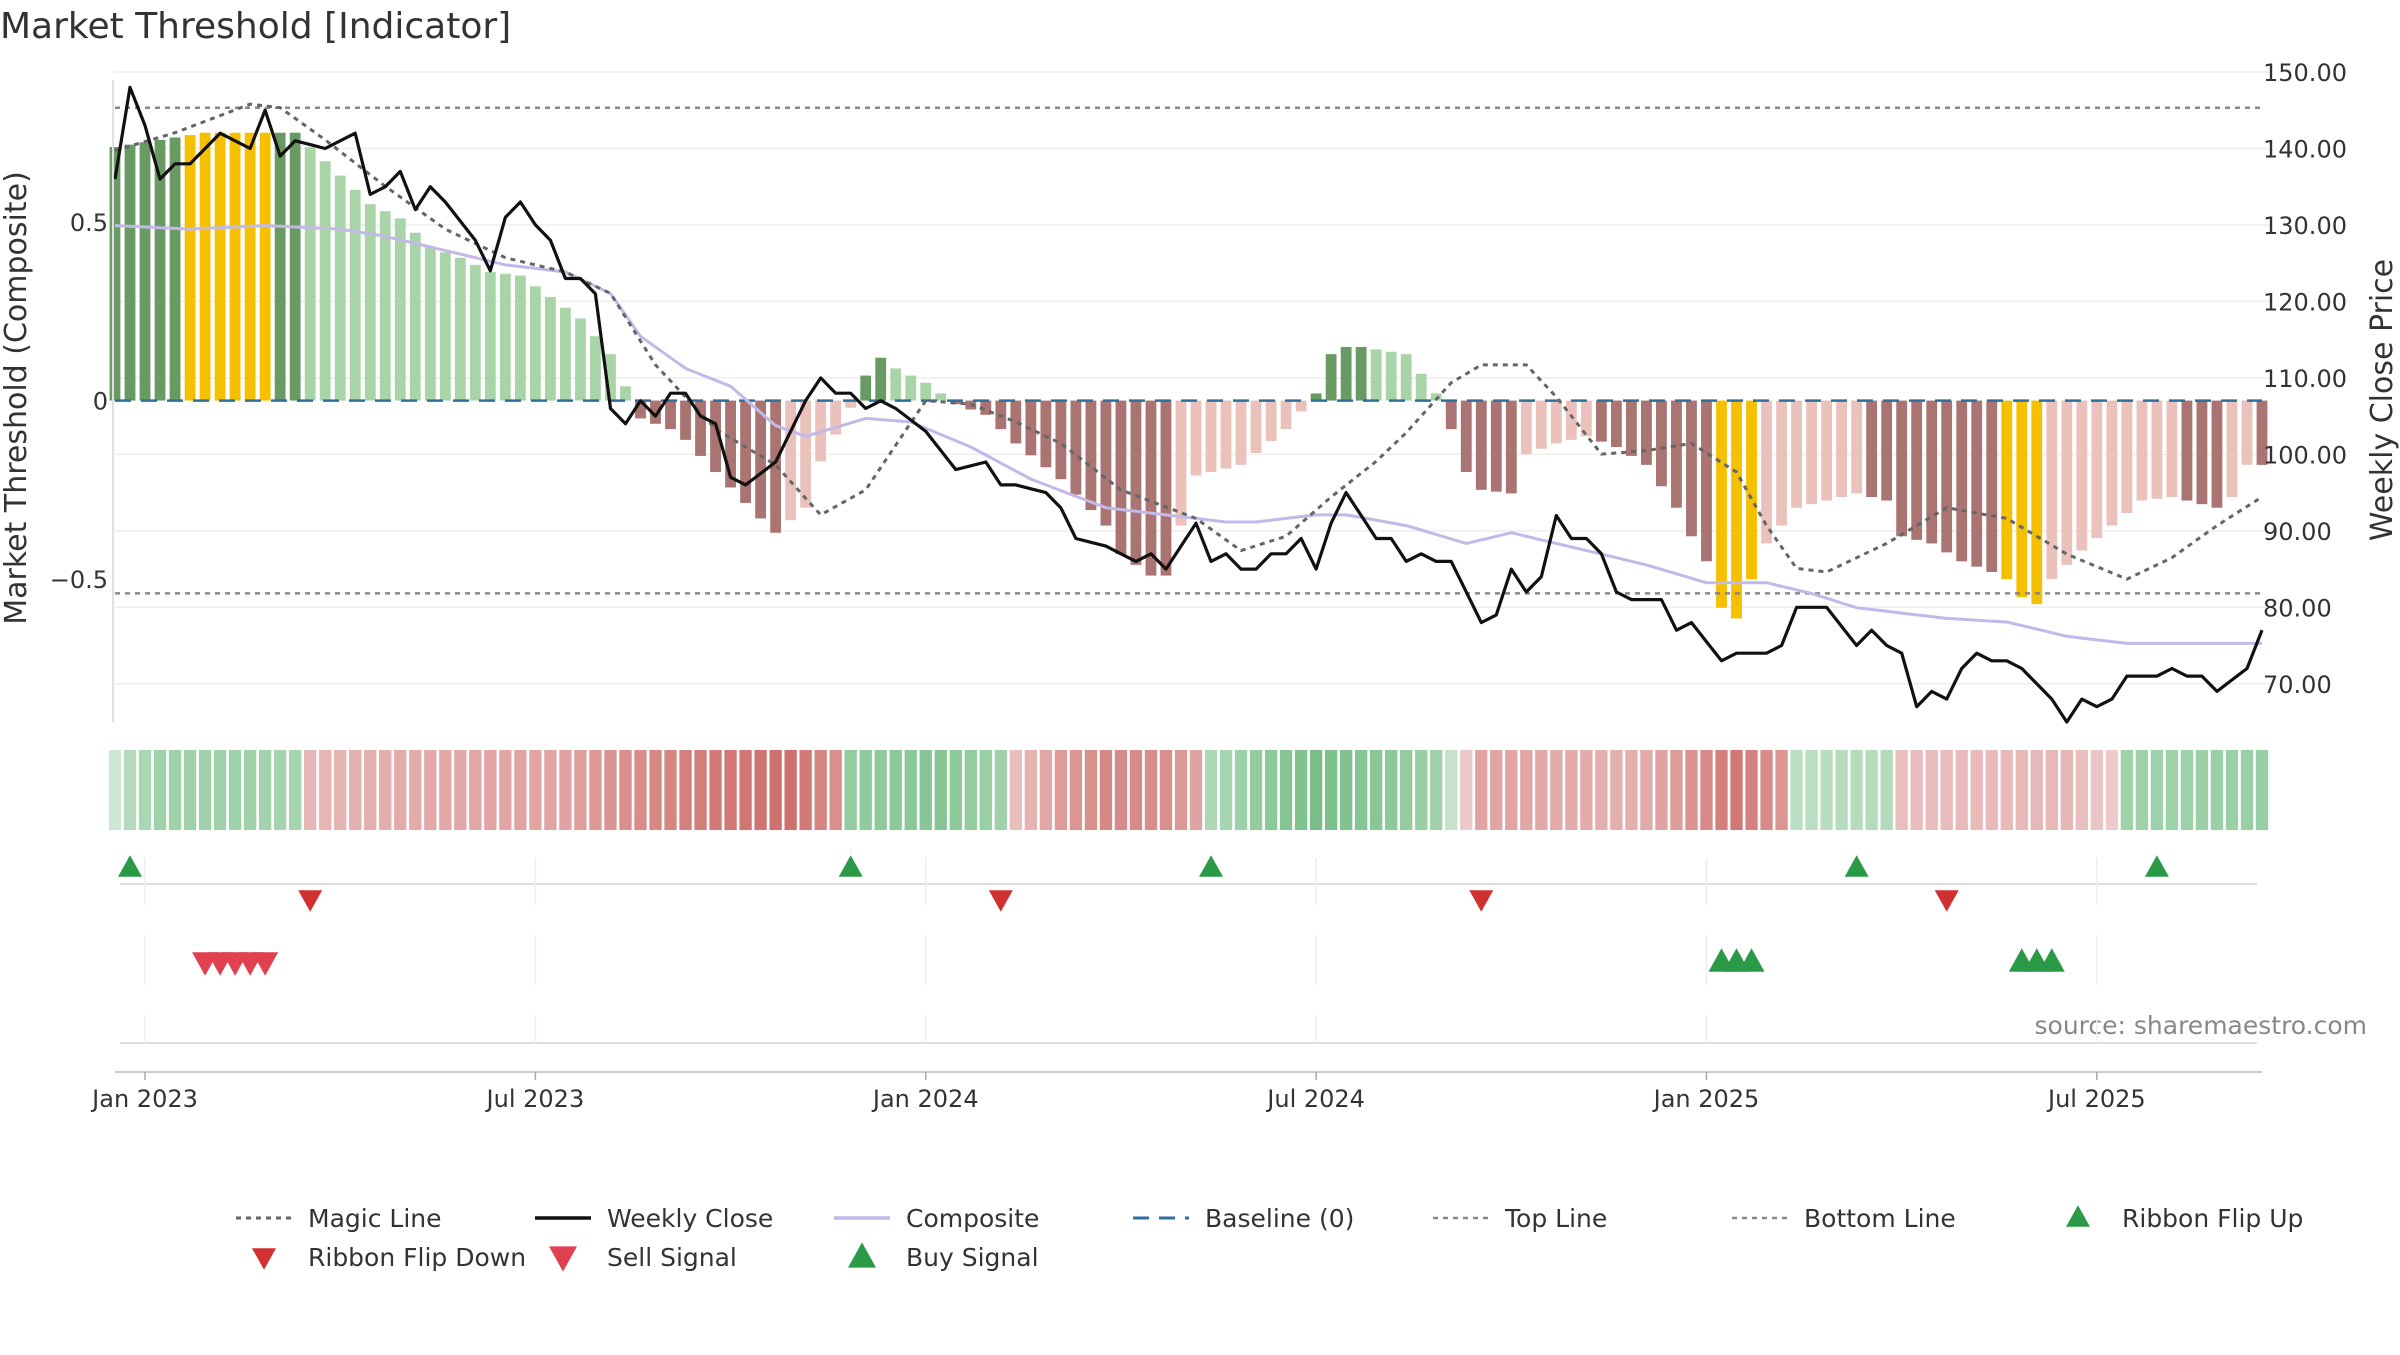 The height and width of the screenshot is (1355, 2400). What do you see at coordinates (643, 1257) in the screenshot?
I see `legend-item-sell: Sell Signal` at bounding box center [643, 1257].